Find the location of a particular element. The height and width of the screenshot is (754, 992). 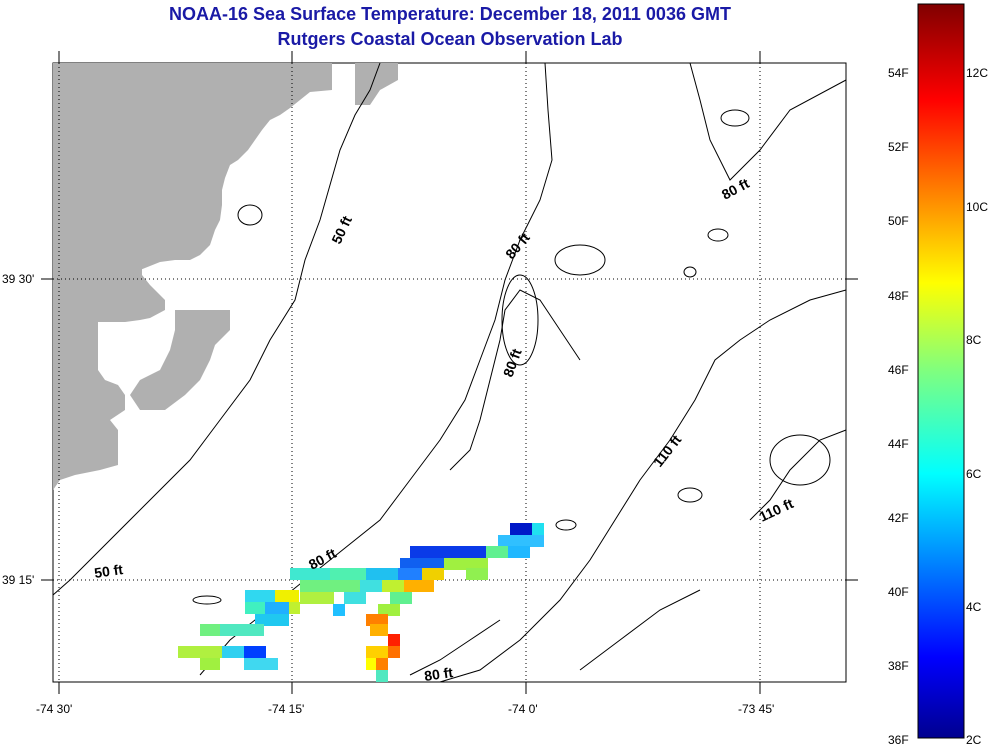

colorbar-f-label: 44F is located at coordinates (898, 444).